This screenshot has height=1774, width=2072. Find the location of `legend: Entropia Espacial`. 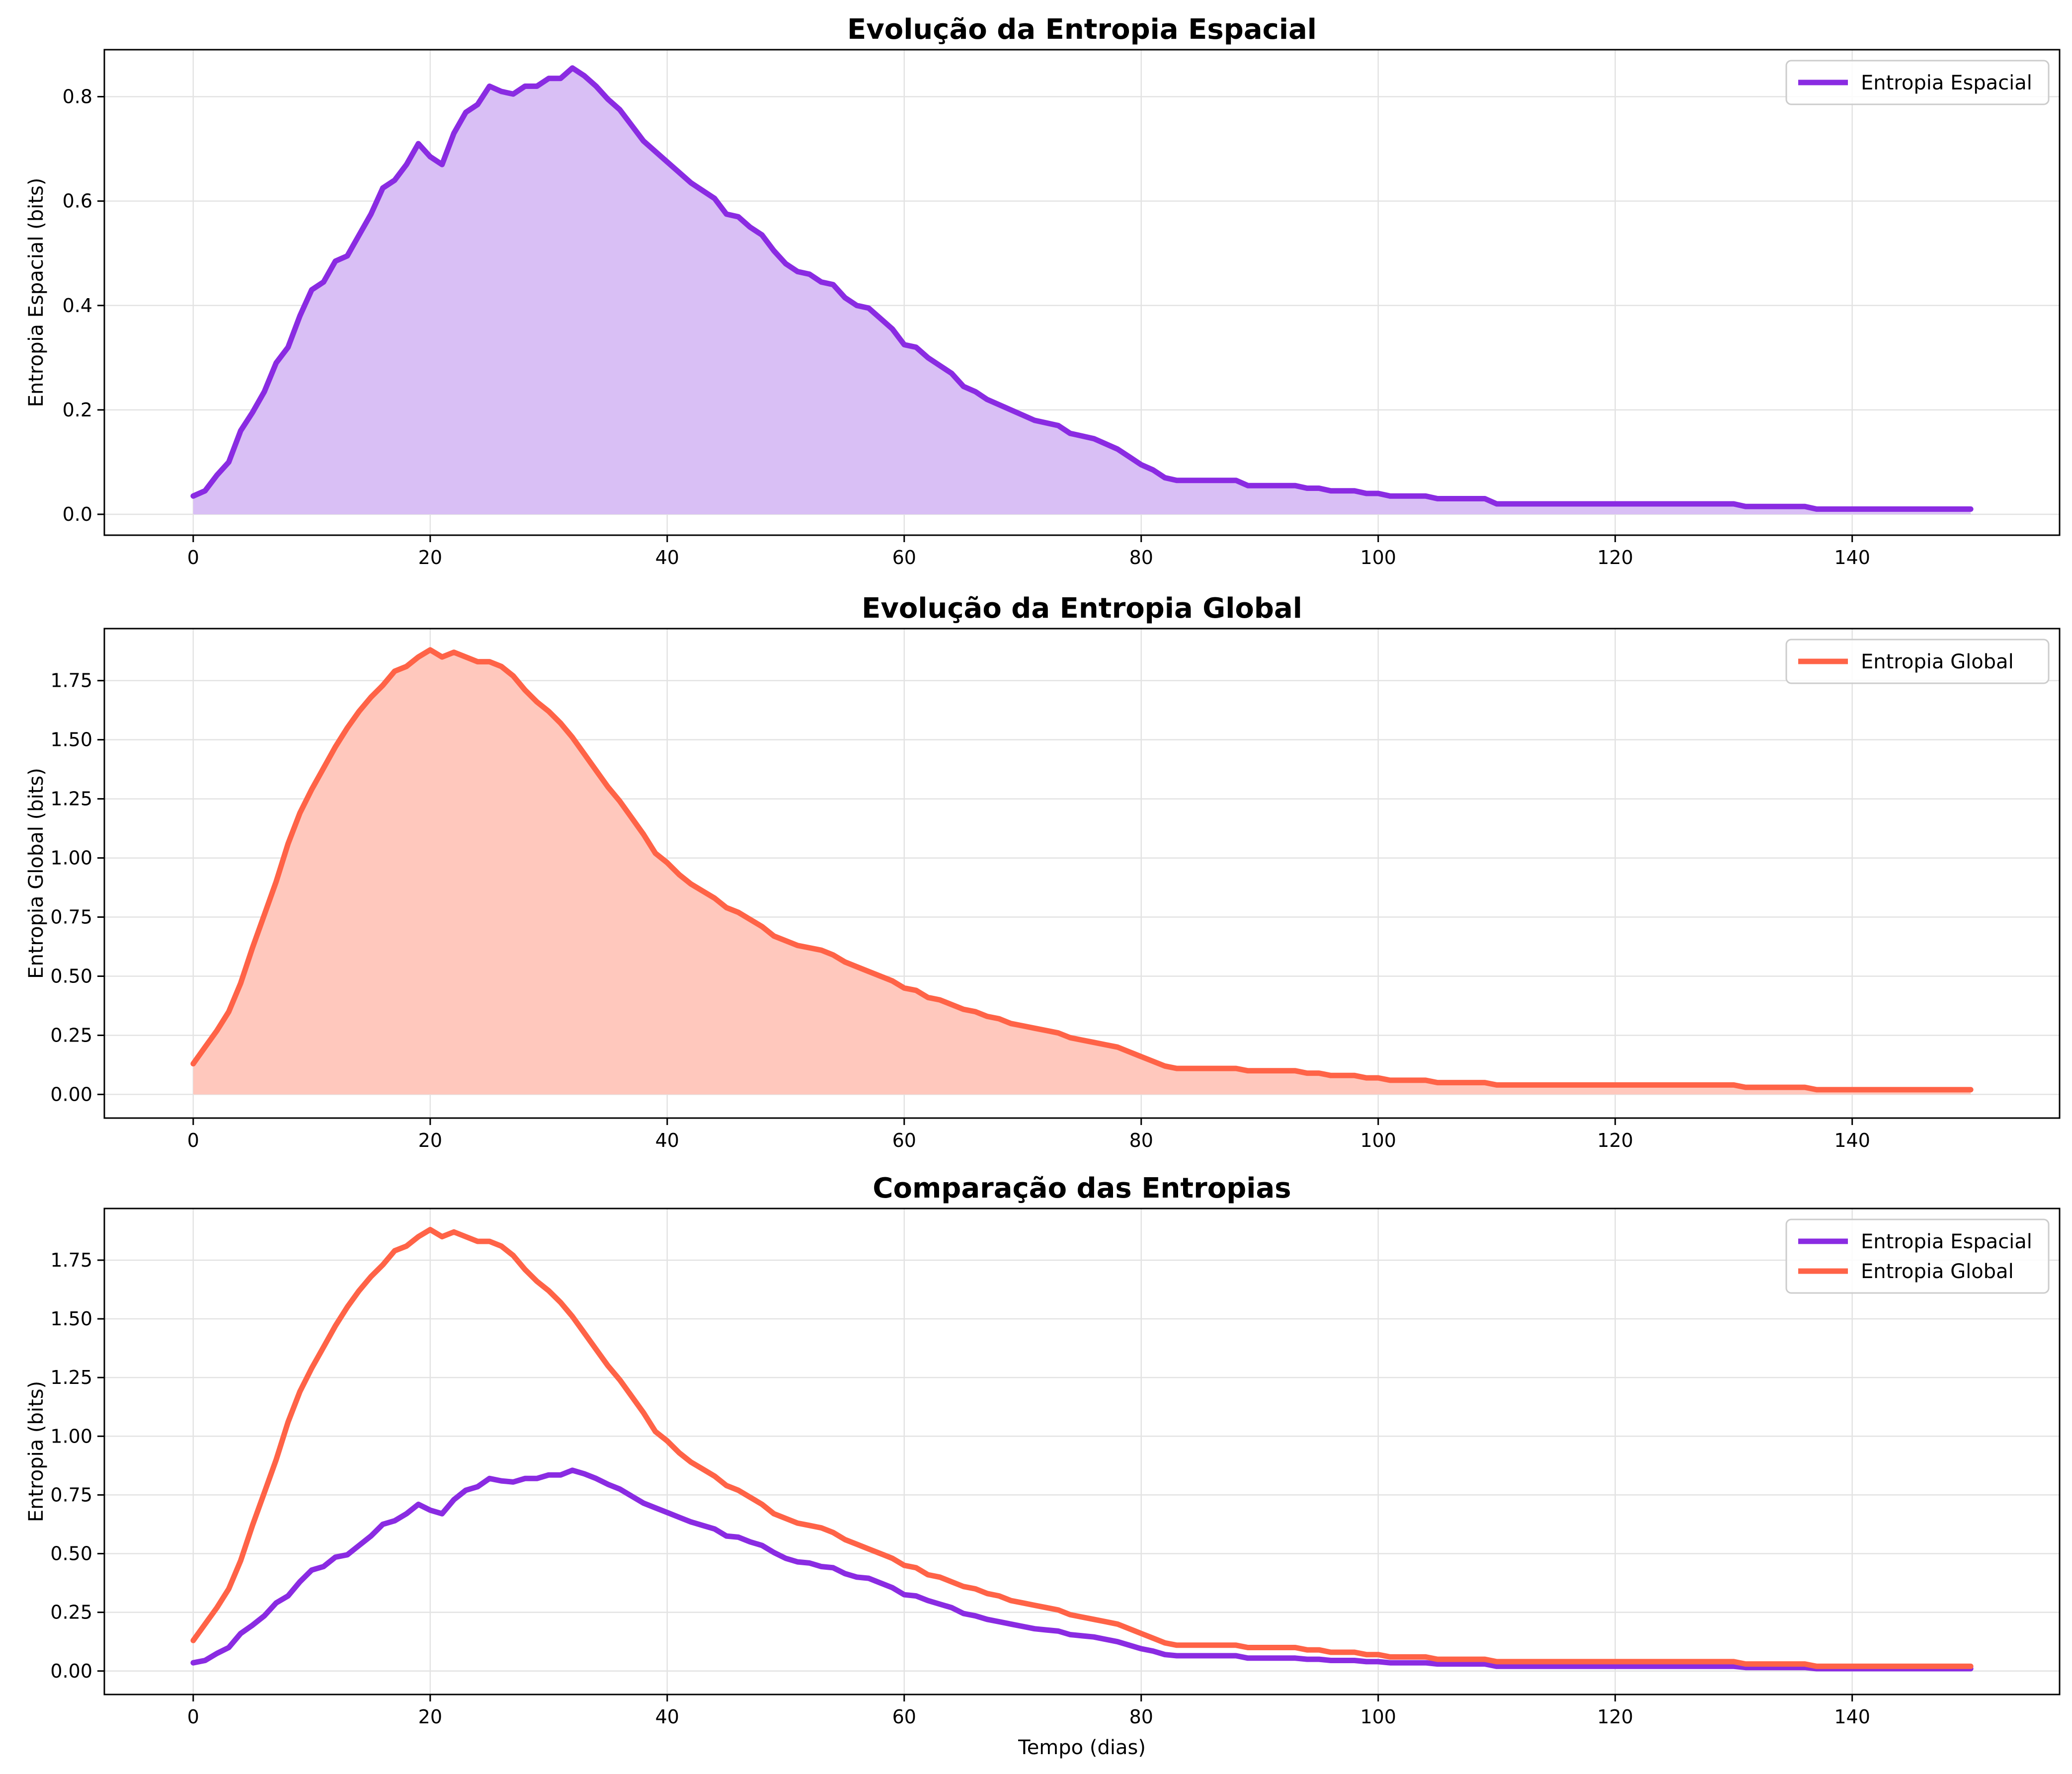

legend: Entropia Espacial is located at coordinates (1917, 82).